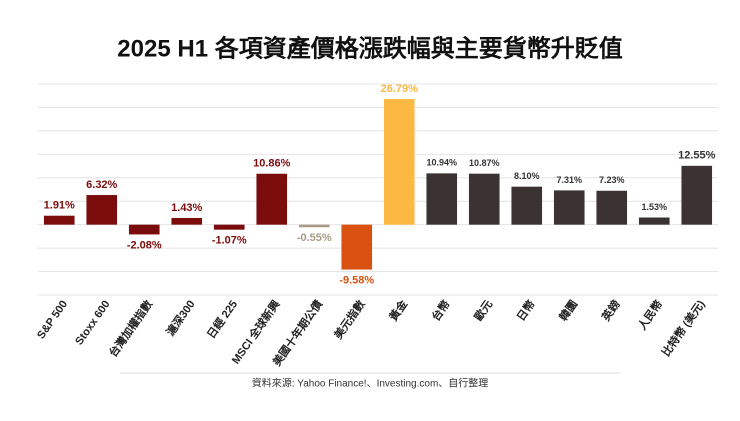 Image resolution: width=740 pixels, height=421 pixels. Describe the element at coordinates (483, 310) in the screenshot. I see `x-tick-label: 歐元` at that location.